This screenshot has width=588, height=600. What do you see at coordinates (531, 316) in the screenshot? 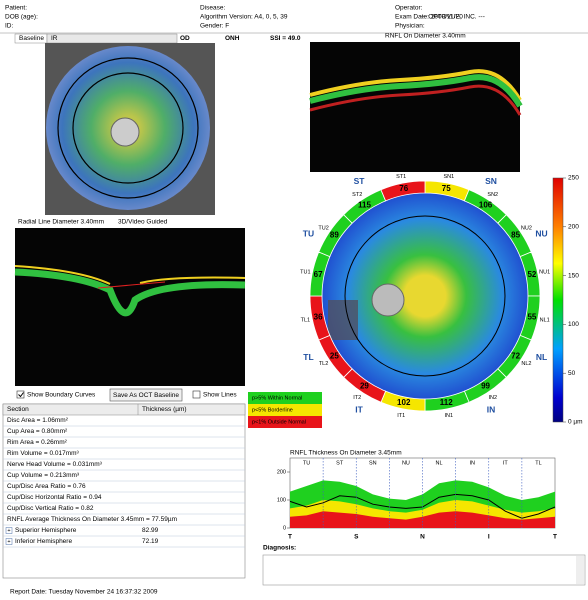
I see `sector-value: 55` at bounding box center [531, 316].